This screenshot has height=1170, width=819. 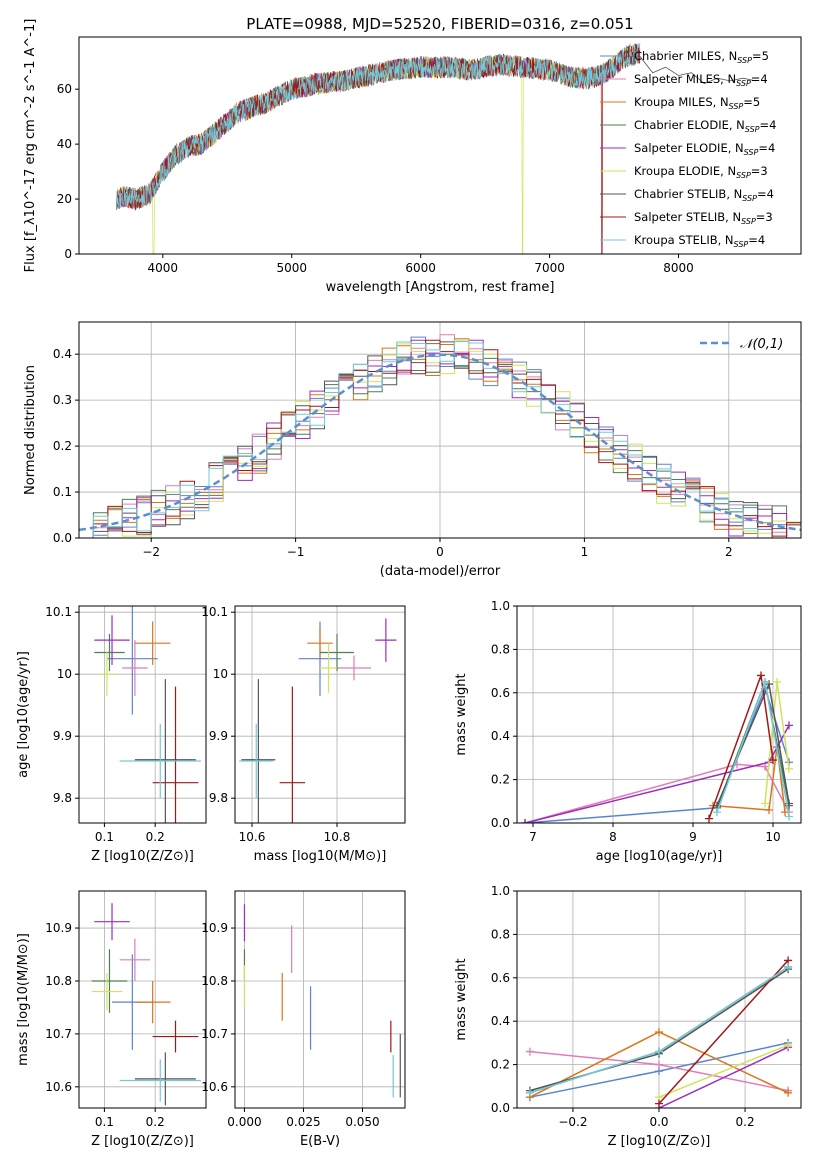 What do you see at coordinates (533, 837) in the screenshot?
I see `x-tick-label: 7` at bounding box center [533, 837].